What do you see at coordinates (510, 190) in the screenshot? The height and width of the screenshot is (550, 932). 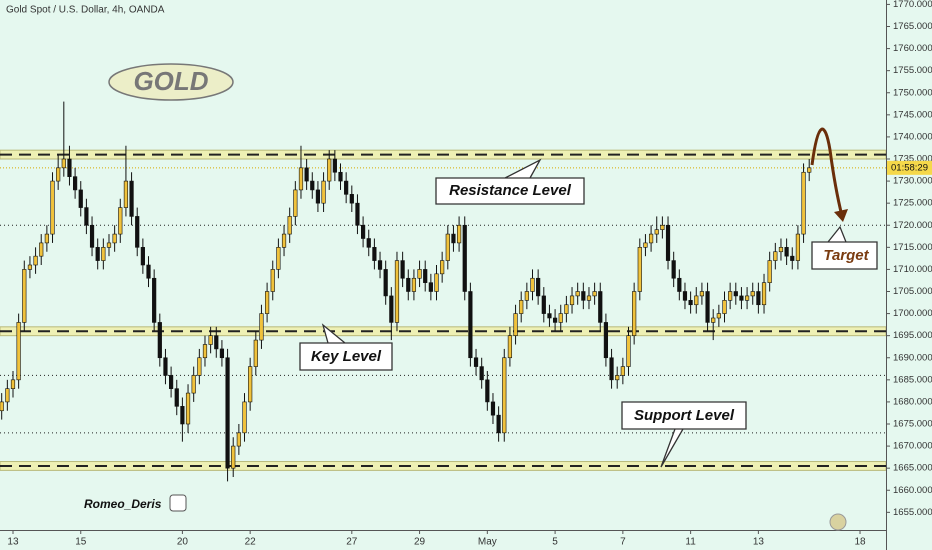 I see `resistance-label: Resistance Level` at bounding box center [510, 190].